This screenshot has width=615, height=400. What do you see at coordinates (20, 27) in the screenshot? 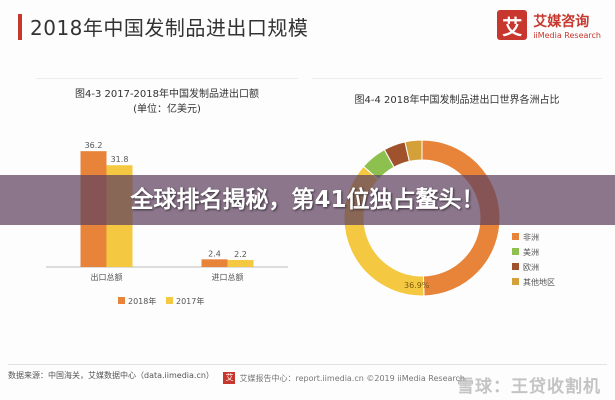
I see `title-accent-bar` at bounding box center [20, 27].